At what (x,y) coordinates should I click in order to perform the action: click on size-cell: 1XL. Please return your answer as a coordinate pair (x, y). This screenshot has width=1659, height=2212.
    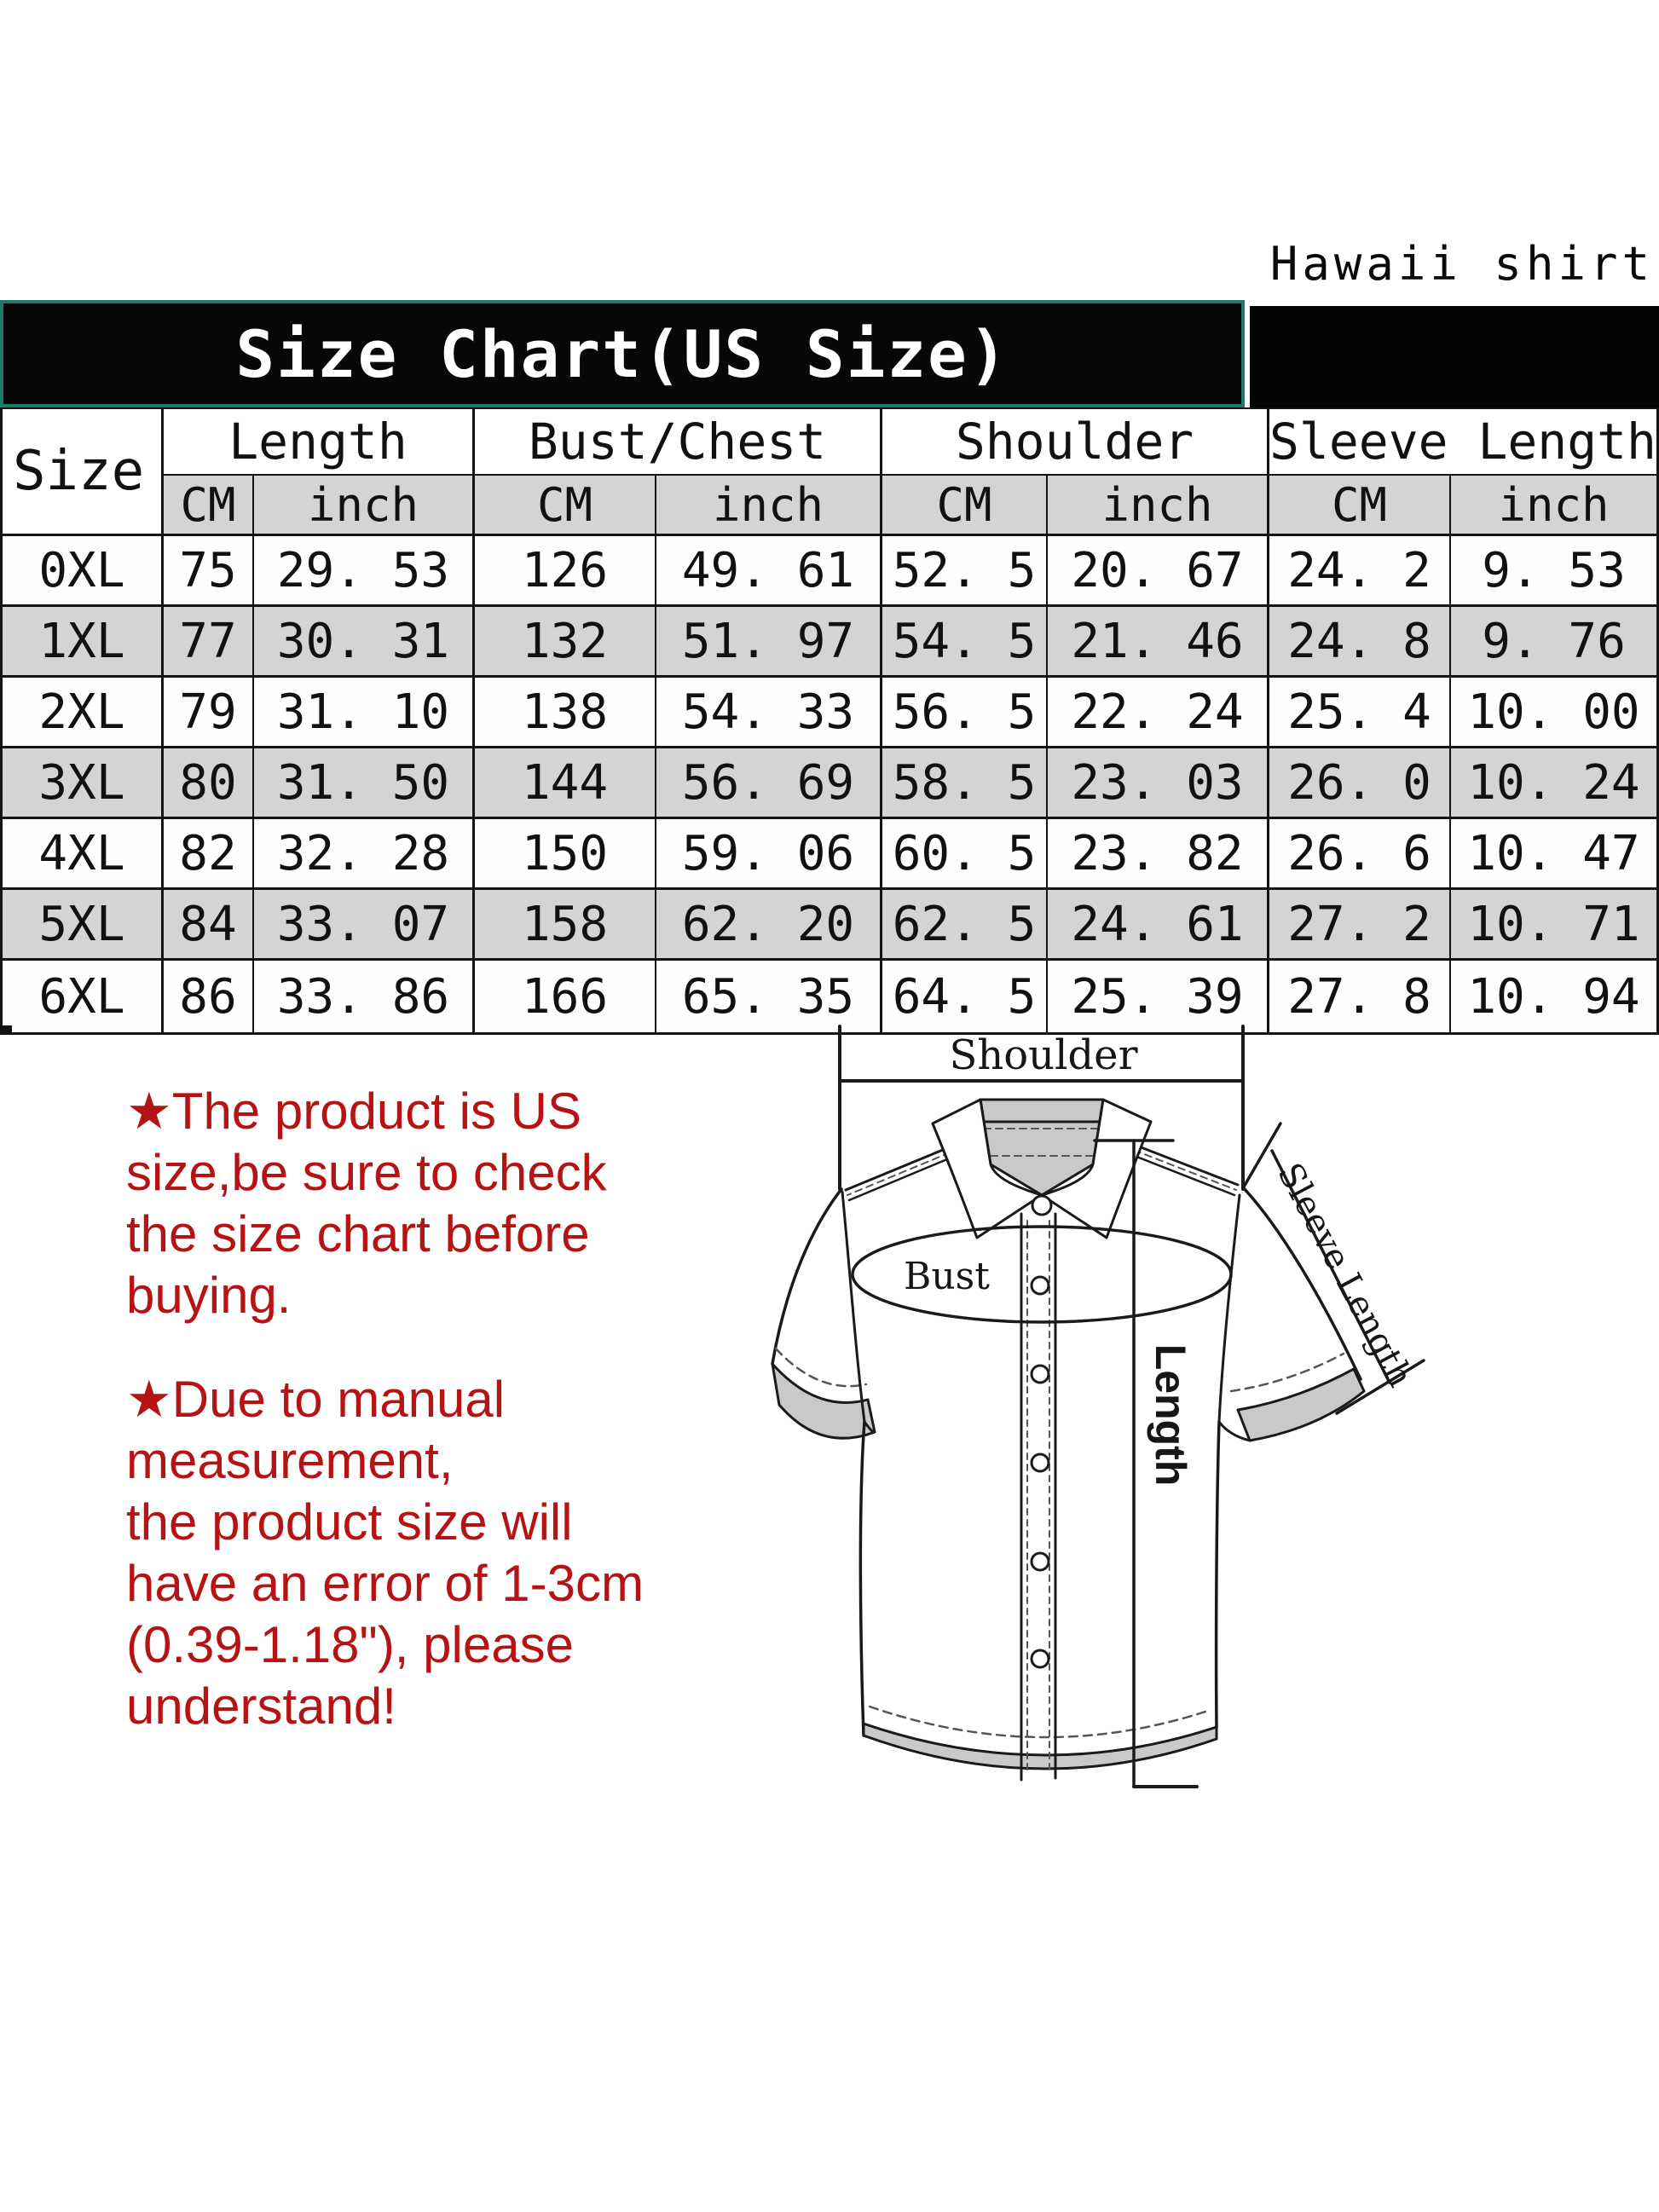
    Looking at the image, I should click on (82, 641).